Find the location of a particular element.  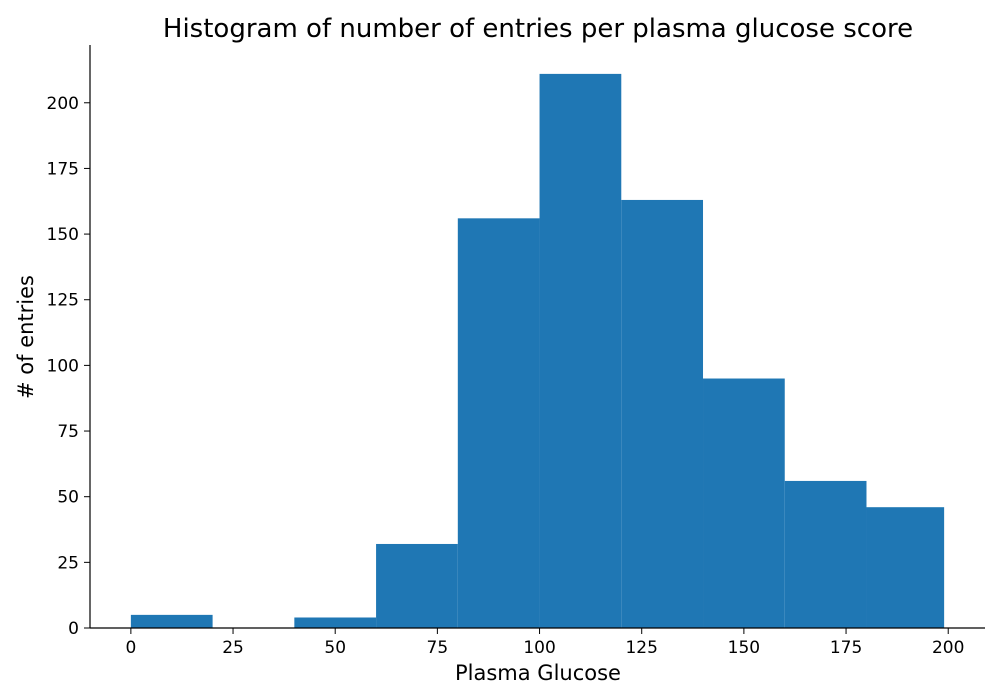

x-tick-label-200: 200 is located at coordinates (948, 648).